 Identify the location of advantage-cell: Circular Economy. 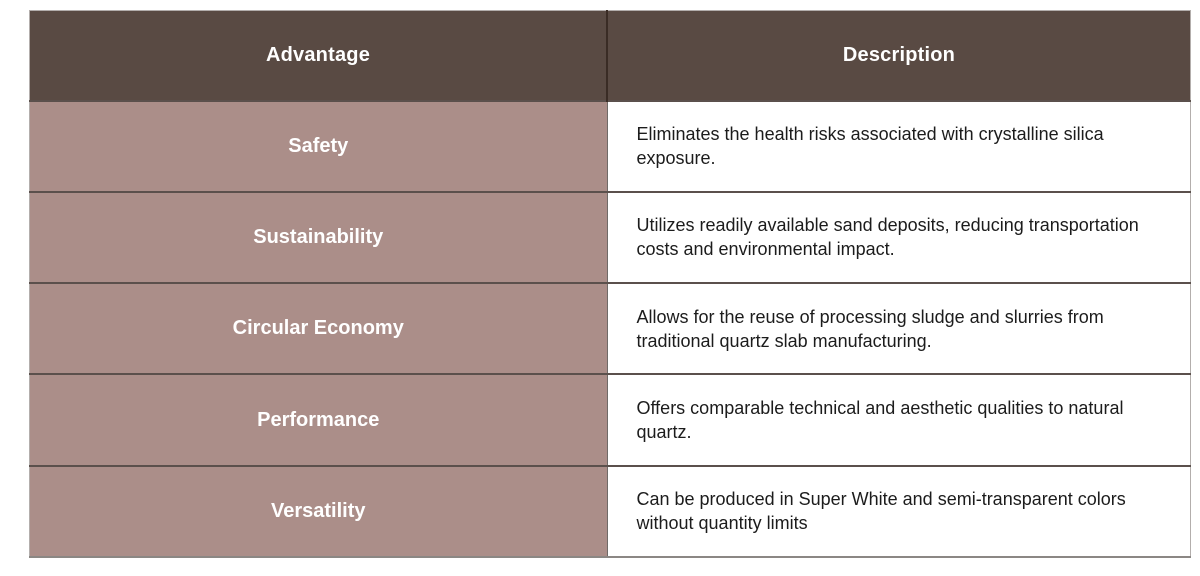
(318, 328).